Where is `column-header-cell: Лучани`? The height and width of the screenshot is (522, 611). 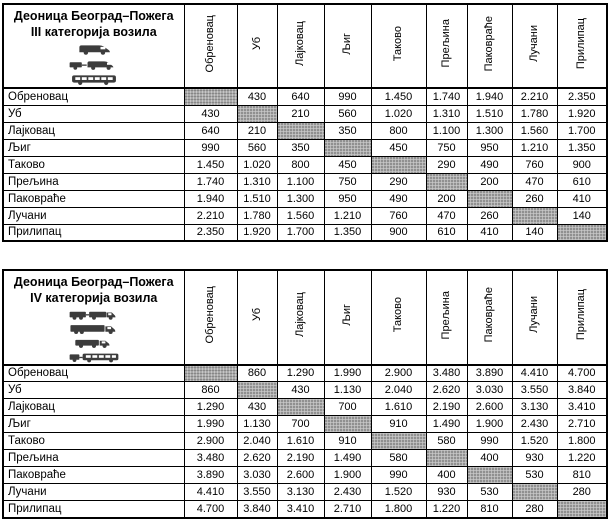
column-header-cell: Лучани is located at coordinates (534, 317).